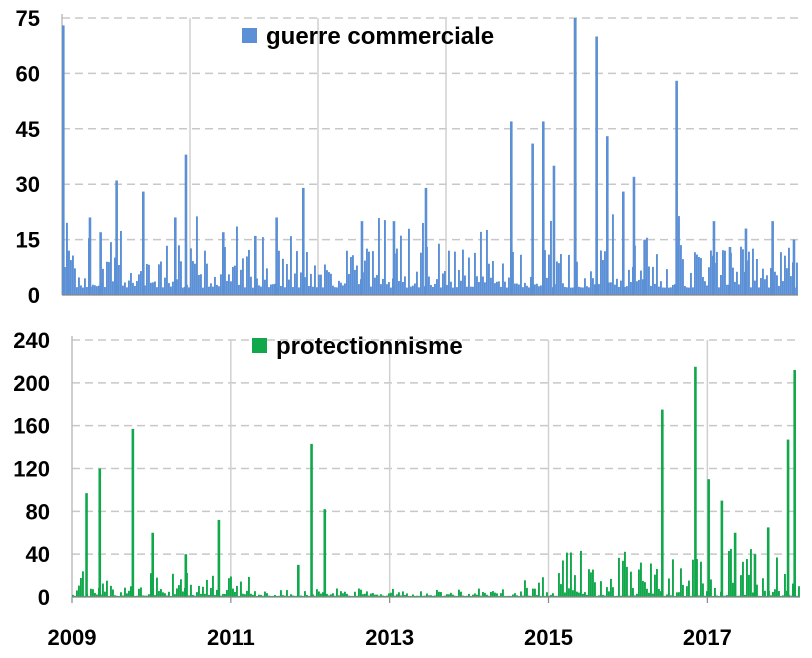 This screenshot has height=658, width=812. I want to click on y-tick-label: 40, so click(38, 554).